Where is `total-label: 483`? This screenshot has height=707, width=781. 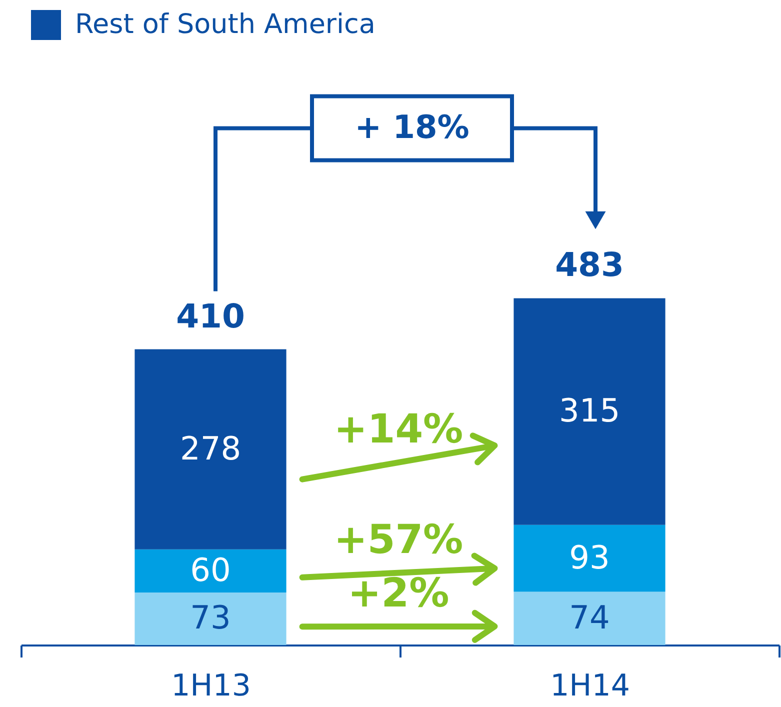 total-label: 483 is located at coordinates (589, 264).